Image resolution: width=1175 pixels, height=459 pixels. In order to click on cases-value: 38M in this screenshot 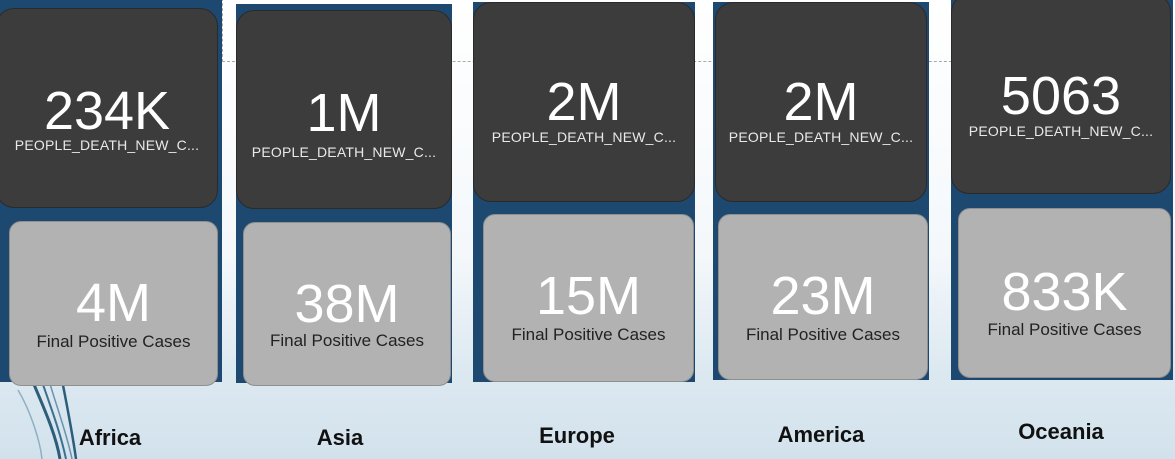, I will do `click(347, 304)`.